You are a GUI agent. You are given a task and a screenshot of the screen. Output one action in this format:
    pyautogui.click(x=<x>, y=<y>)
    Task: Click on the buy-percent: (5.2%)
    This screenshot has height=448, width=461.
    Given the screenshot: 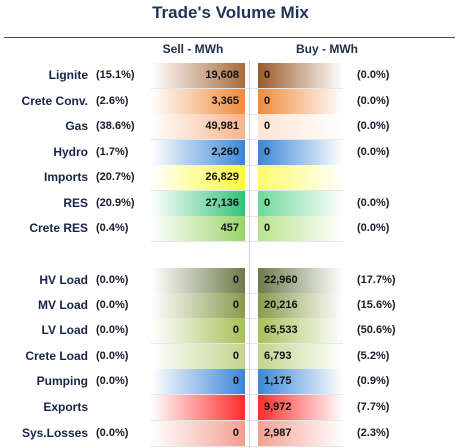 What is the action you would take?
    pyautogui.click(x=373, y=356)
    